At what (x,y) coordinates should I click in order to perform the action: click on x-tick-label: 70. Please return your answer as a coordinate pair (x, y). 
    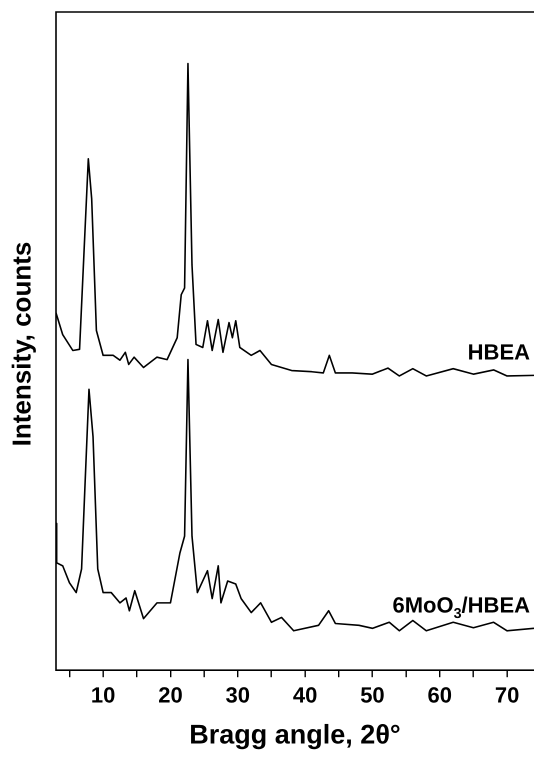
    Looking at the image, I should click on (507, 695).